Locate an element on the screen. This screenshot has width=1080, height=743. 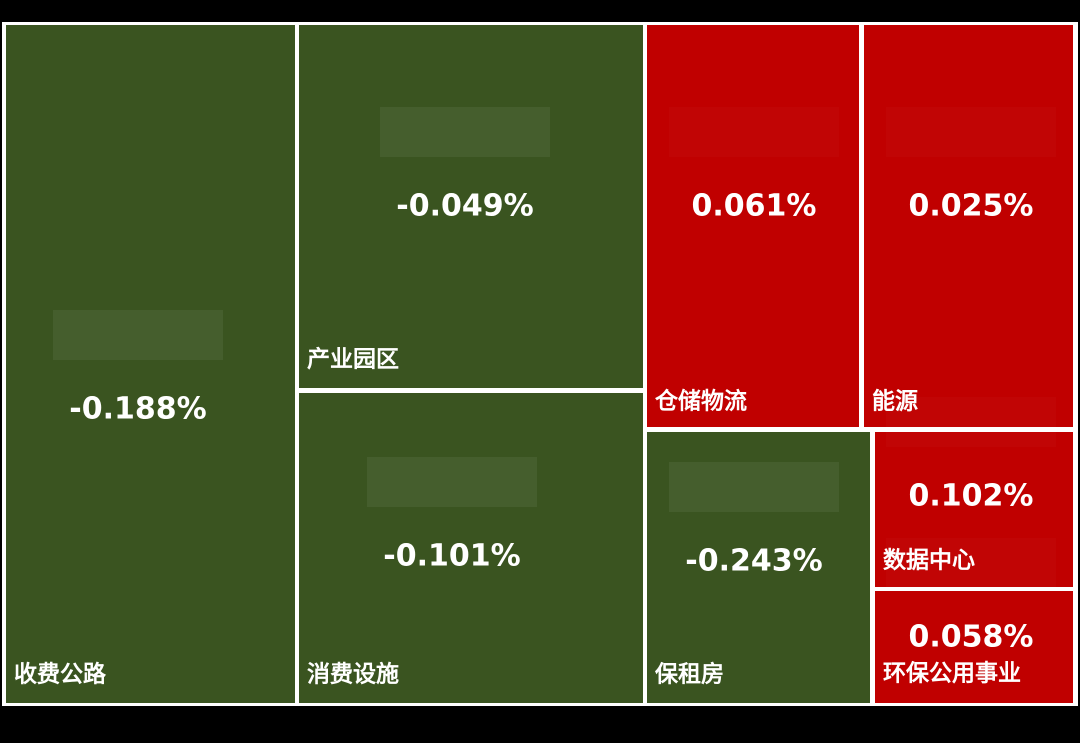
value-label: -0.101% is located at coordinates (451, 556).